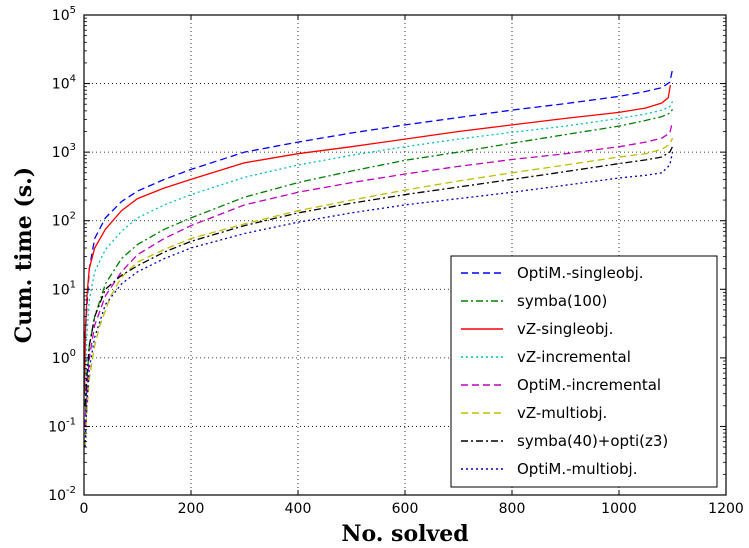 This screenshot has width=749, height=548. What do you see at coordinates (562, 301) in the screenshot?
I see `legend-label: symba(100)` at bounding box center [562, 301].